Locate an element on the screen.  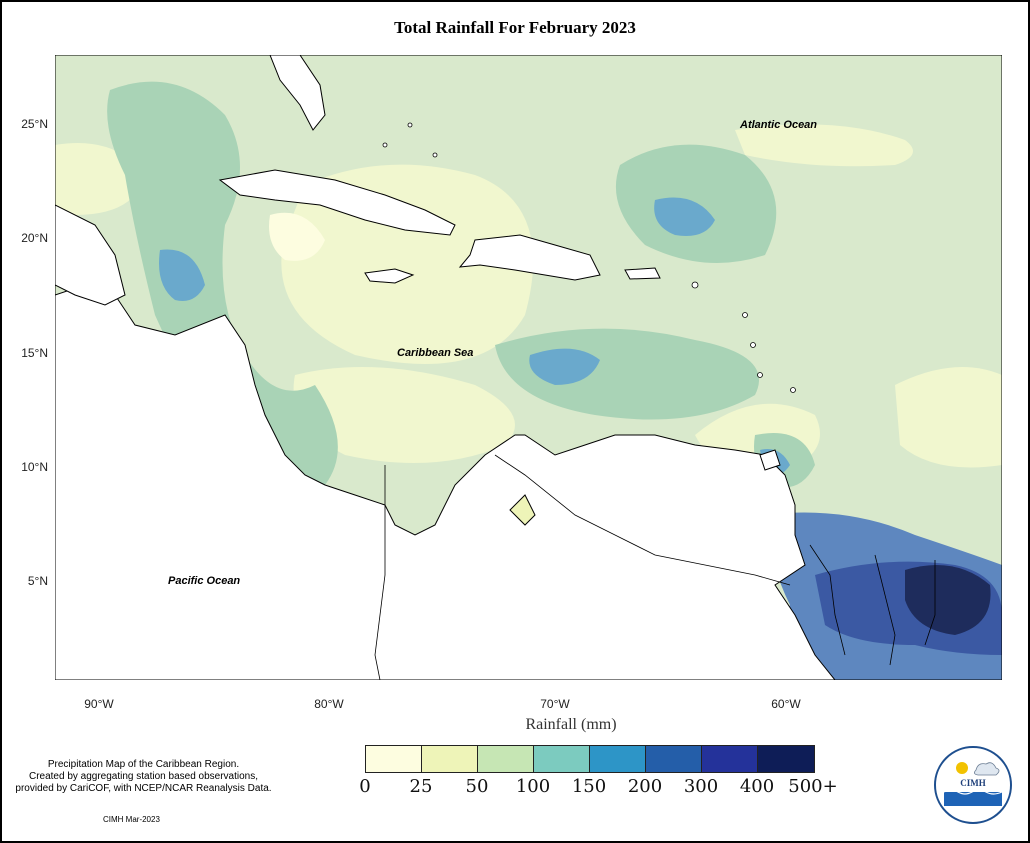
legend-label: 25 is located at coordinates (421, 786).